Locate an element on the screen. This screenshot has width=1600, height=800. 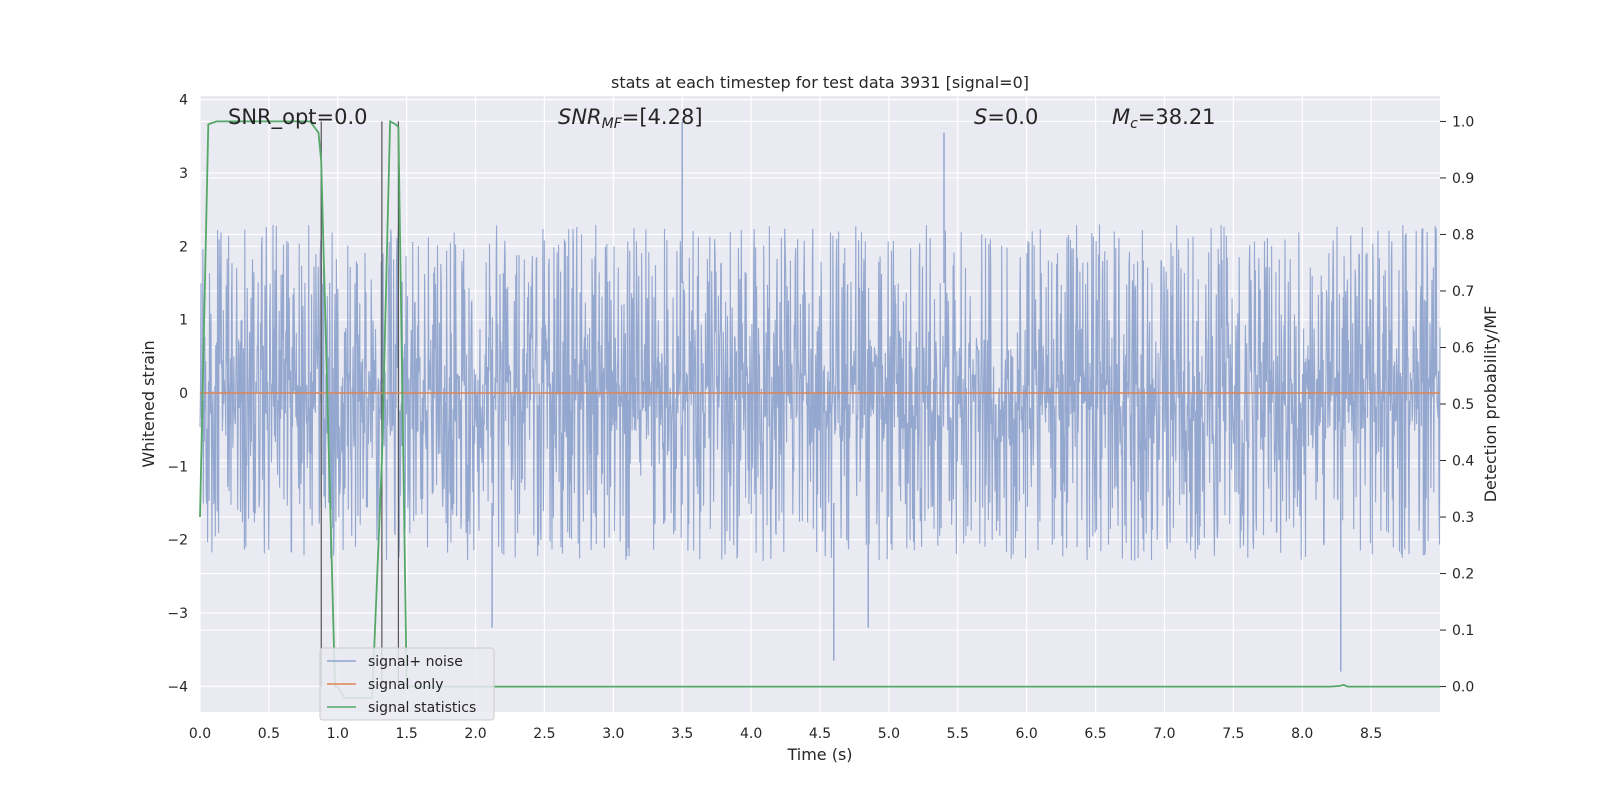
x-tick-label: 8.5 is located at coordinates (1371, 734).